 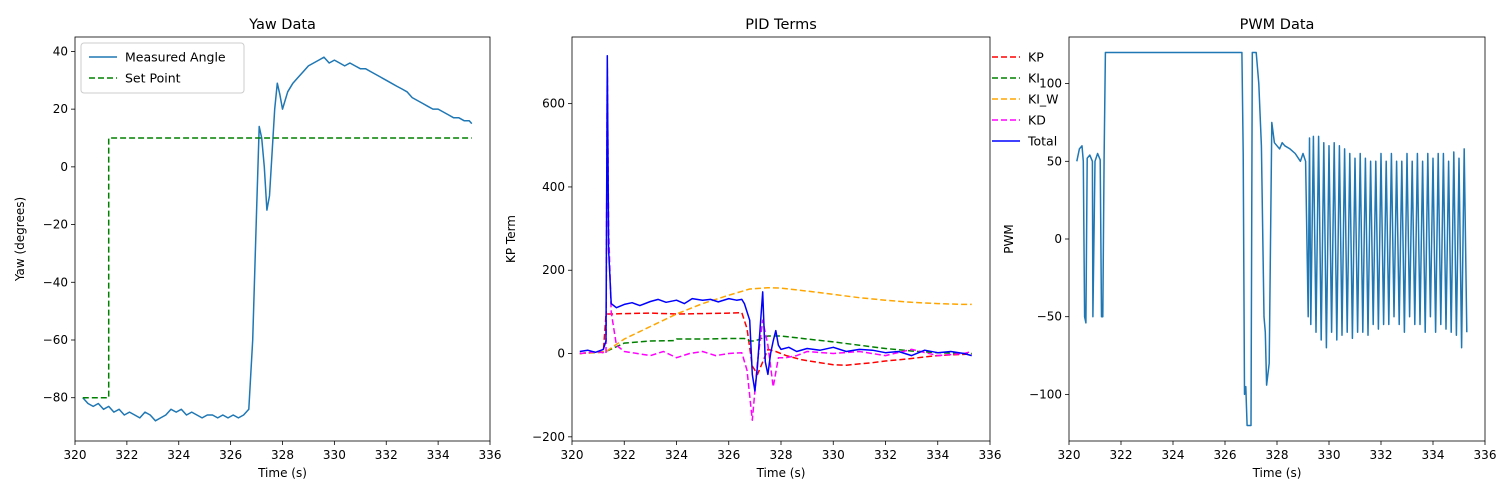 I want to click on legend-box, so click(x=162, y=68).